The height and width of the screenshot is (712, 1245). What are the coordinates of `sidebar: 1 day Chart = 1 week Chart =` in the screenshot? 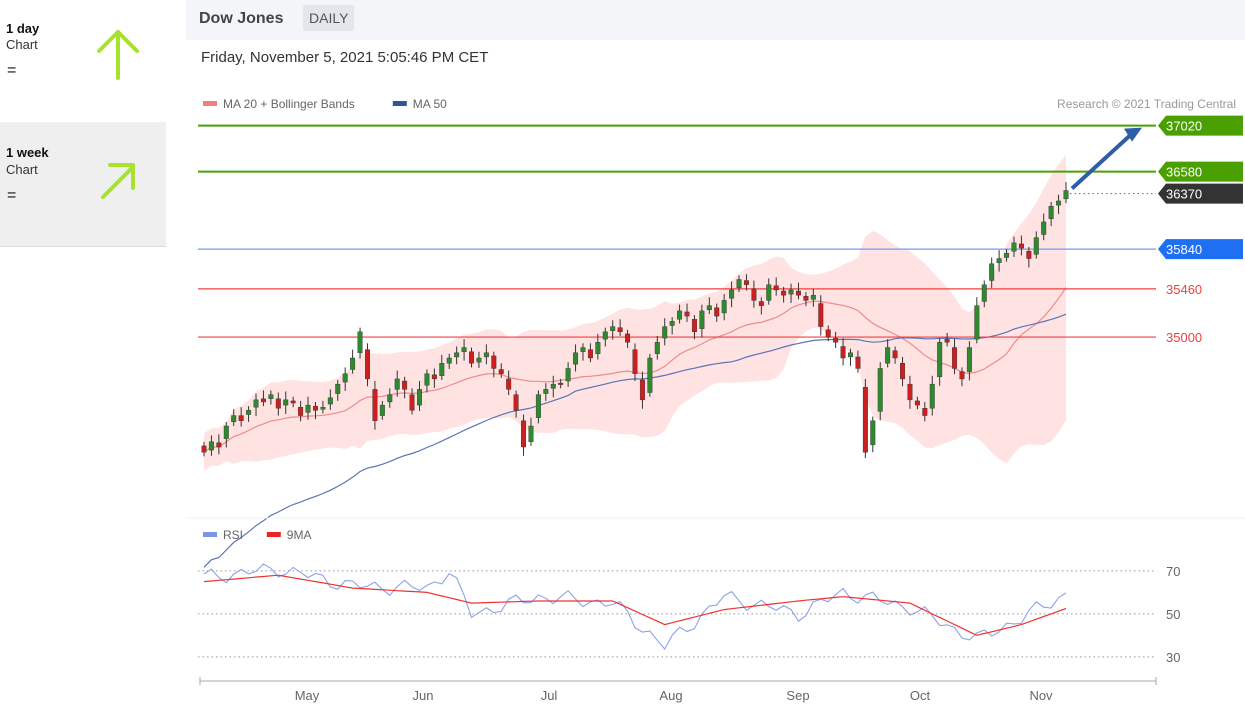 It's located at (83, 356).